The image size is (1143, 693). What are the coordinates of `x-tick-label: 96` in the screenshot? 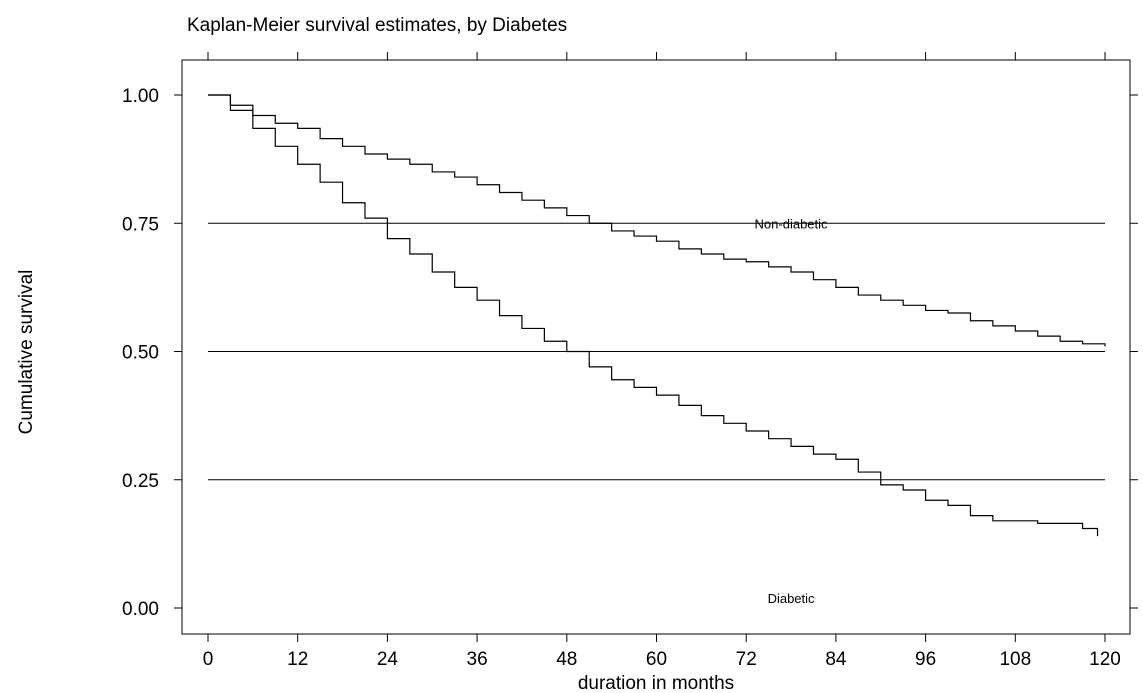 It's located at (925, 659).